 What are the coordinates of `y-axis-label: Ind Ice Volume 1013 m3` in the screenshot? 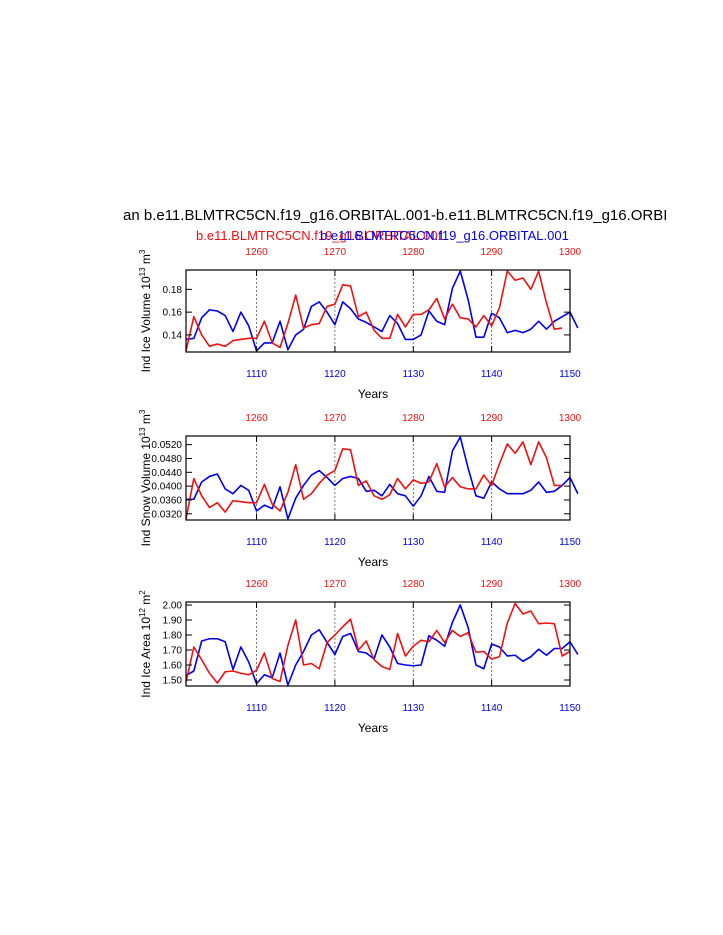 It's located at (145, 310).